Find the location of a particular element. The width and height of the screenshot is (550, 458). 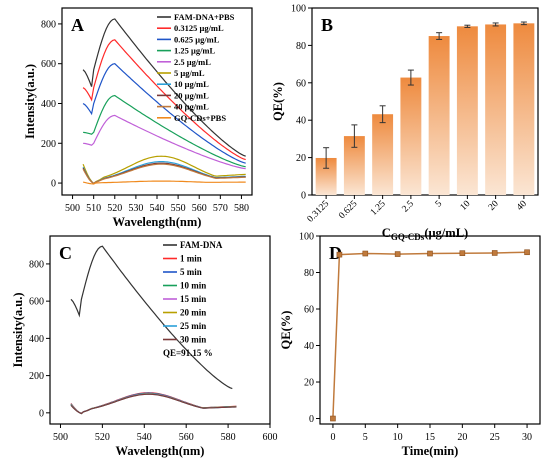

d-xtick-label: 20 is located at coordinates (462, 437).